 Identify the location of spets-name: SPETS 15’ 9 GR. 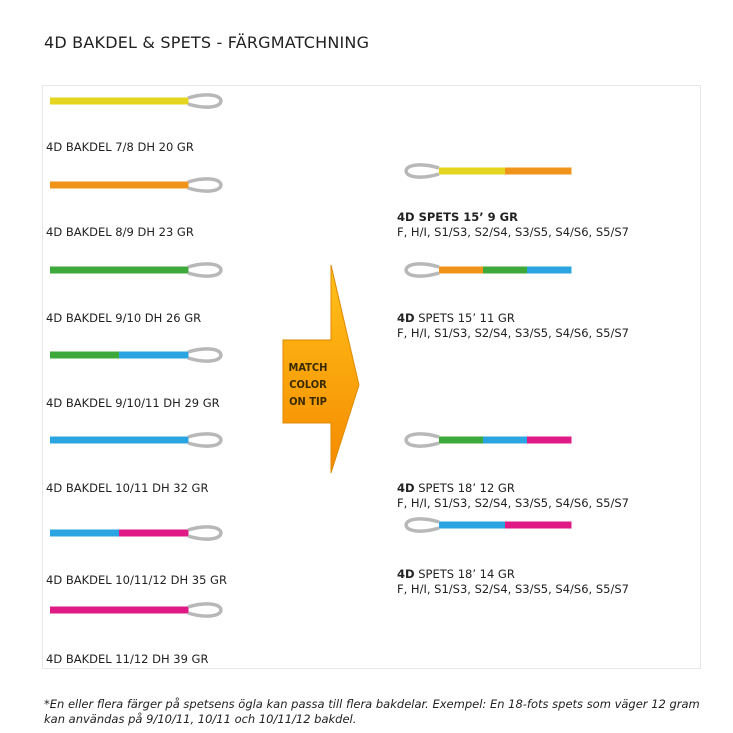
(466, 217).